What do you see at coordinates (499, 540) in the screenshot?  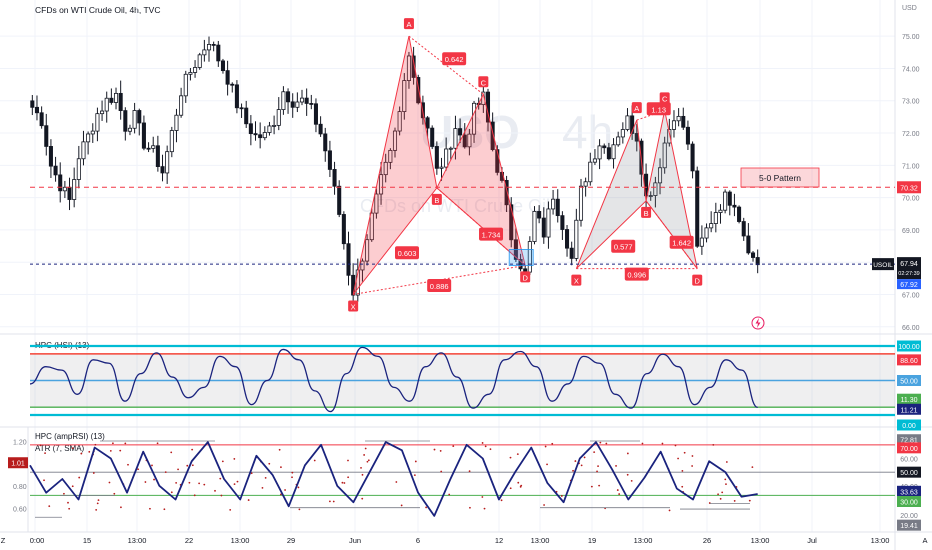 I see `time-tick: 12` at bounding box center [499, 540].